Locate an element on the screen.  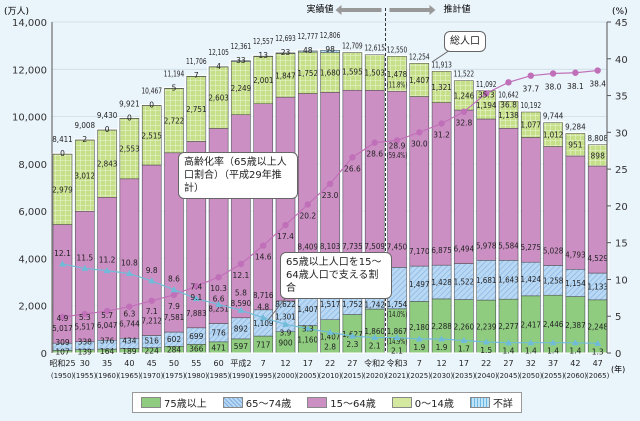
segment-label: 1,133 is located at coordinates (597, 286).